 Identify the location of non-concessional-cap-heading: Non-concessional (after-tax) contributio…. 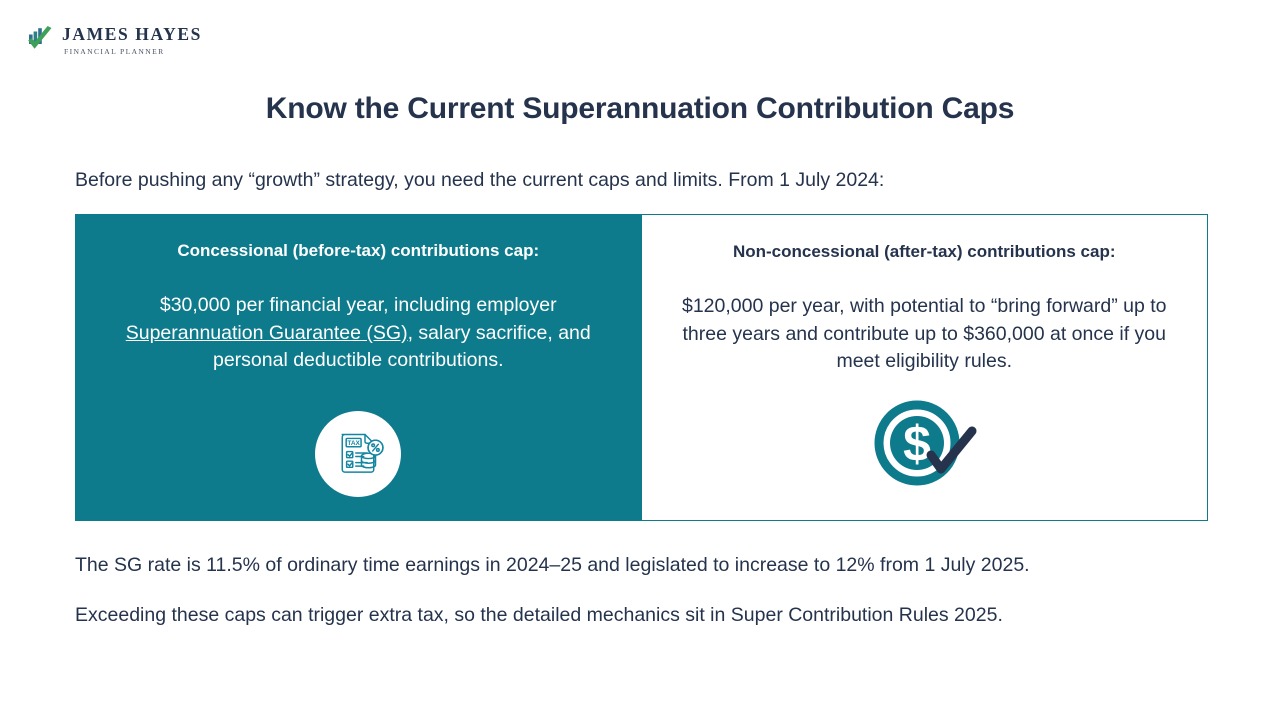
(924, 251).